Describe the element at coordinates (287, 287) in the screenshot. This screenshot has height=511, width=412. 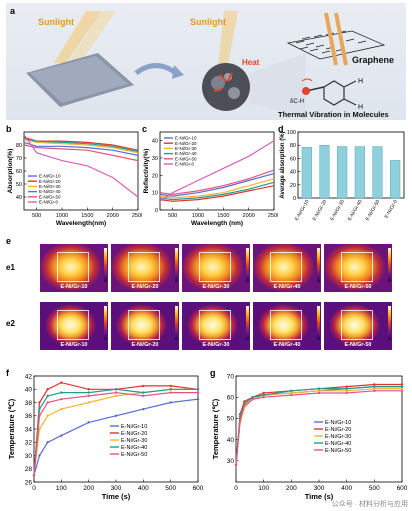
I see `thermal-caption: E-Ni/Gr-40` at that location.